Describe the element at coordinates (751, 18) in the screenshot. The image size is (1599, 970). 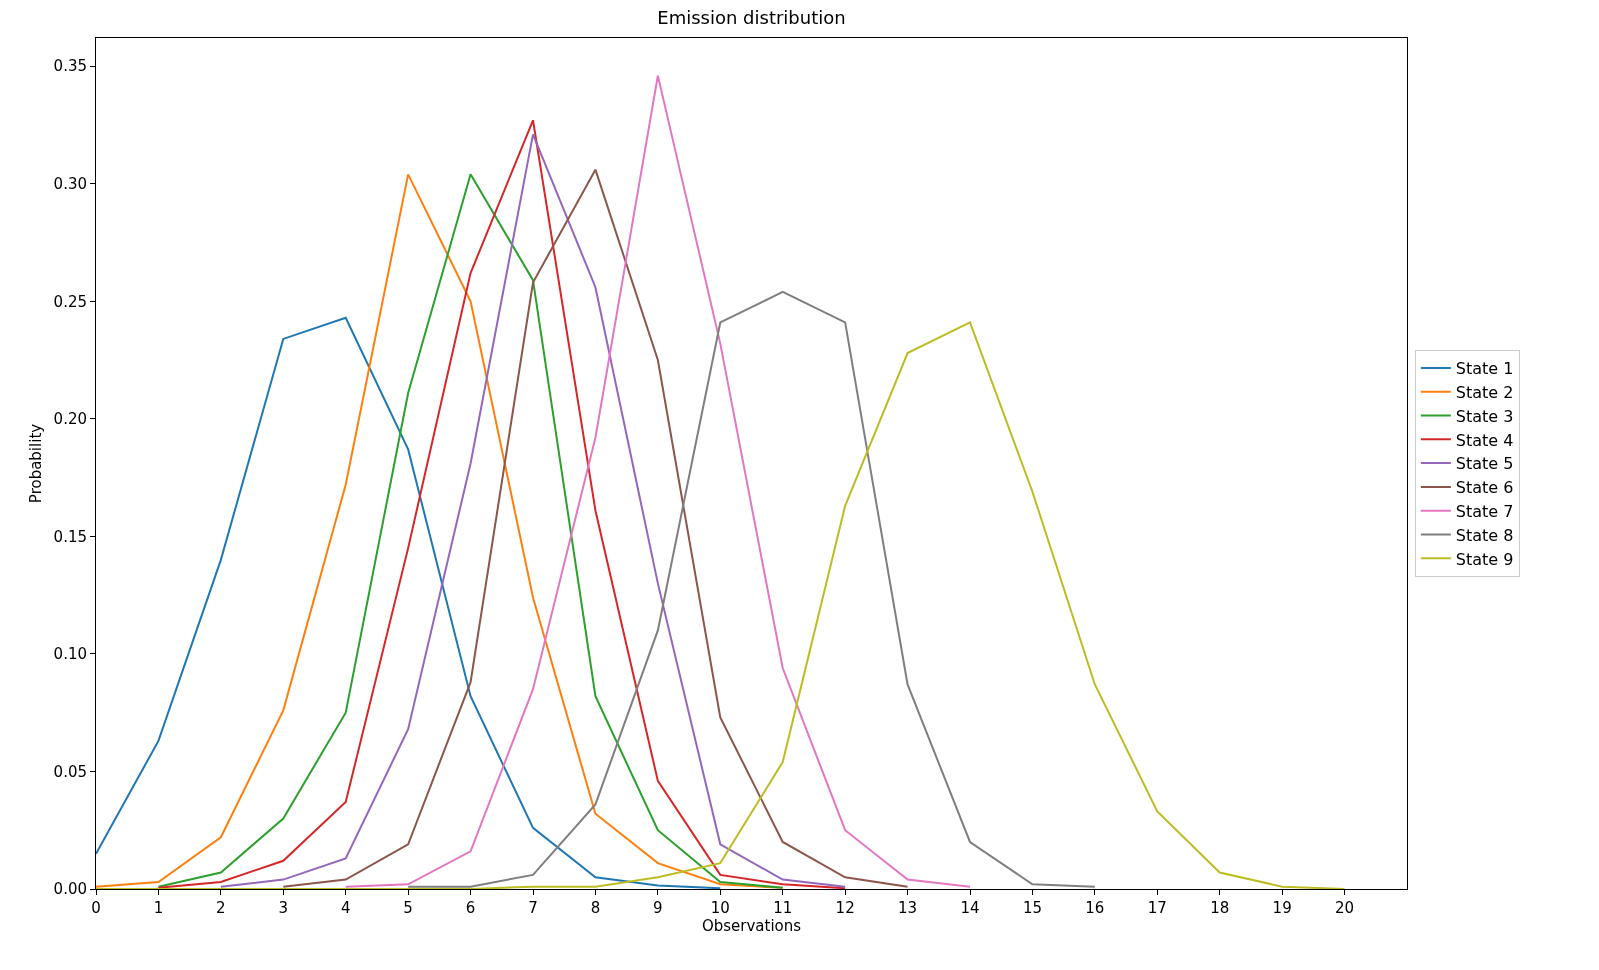
I see `chart-title: Emission distribution` at that location.